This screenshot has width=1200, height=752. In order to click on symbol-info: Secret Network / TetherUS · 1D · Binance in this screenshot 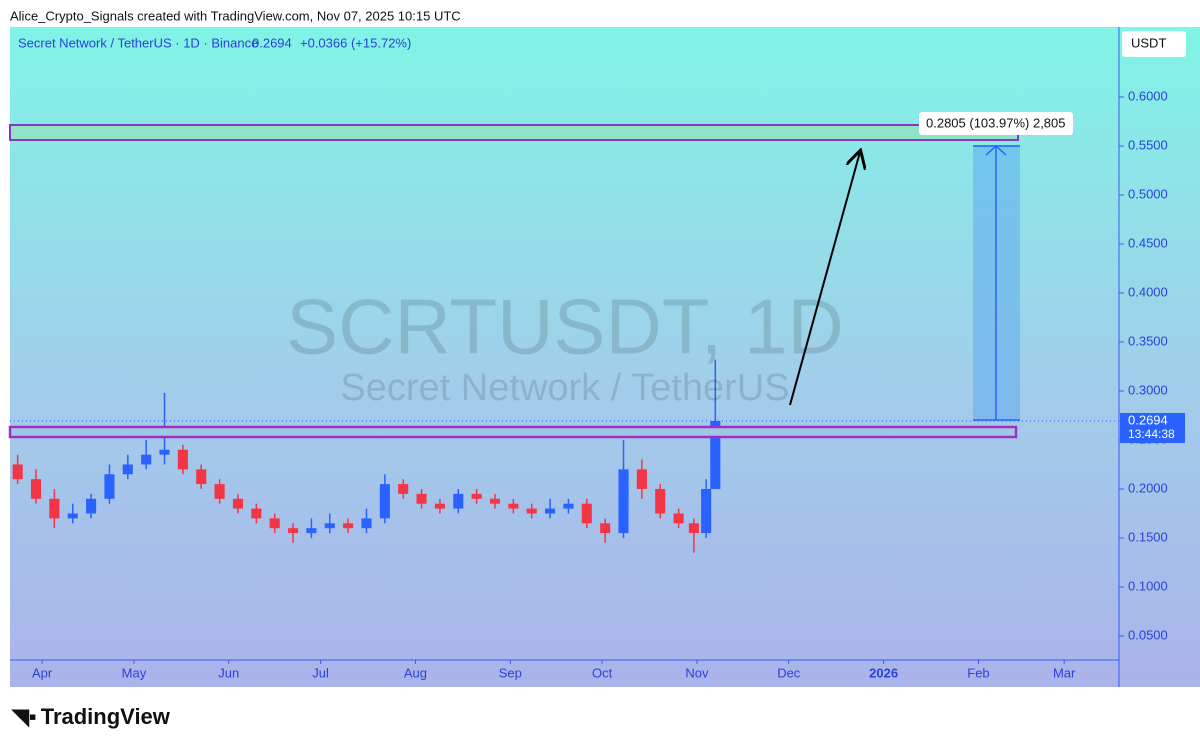, I will do `click(138, 42)`.